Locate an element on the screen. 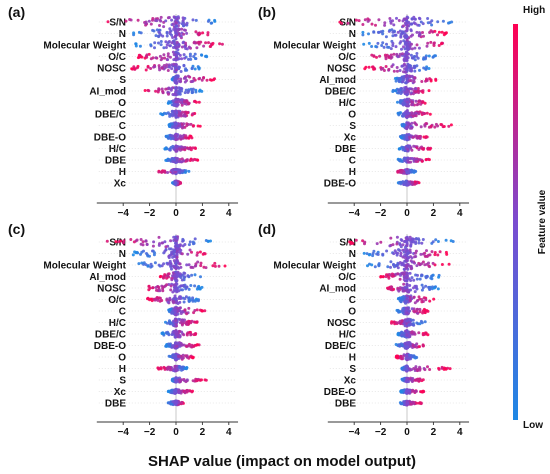  feature-label: DBE is located at coordinates (115, 161).